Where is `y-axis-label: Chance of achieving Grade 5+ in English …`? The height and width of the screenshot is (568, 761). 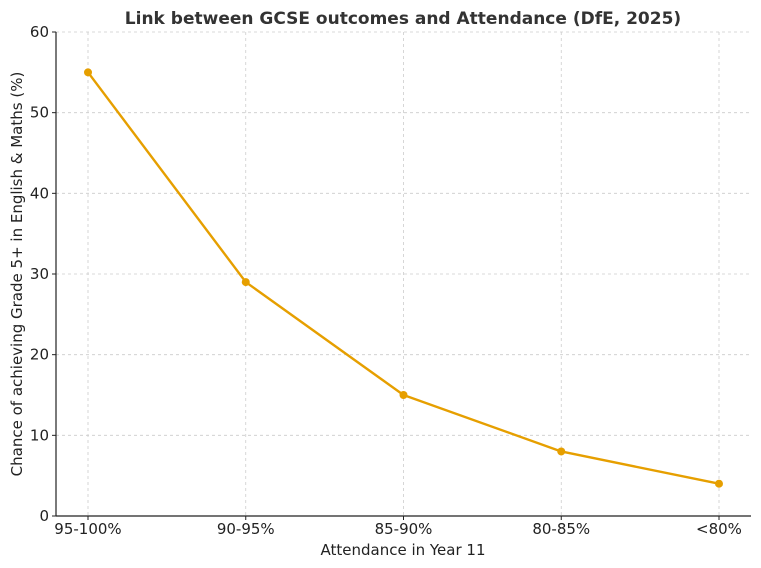
y-axis-label: Chance of achieving Grade 5+ in English … is located at coordinates (17, 274).